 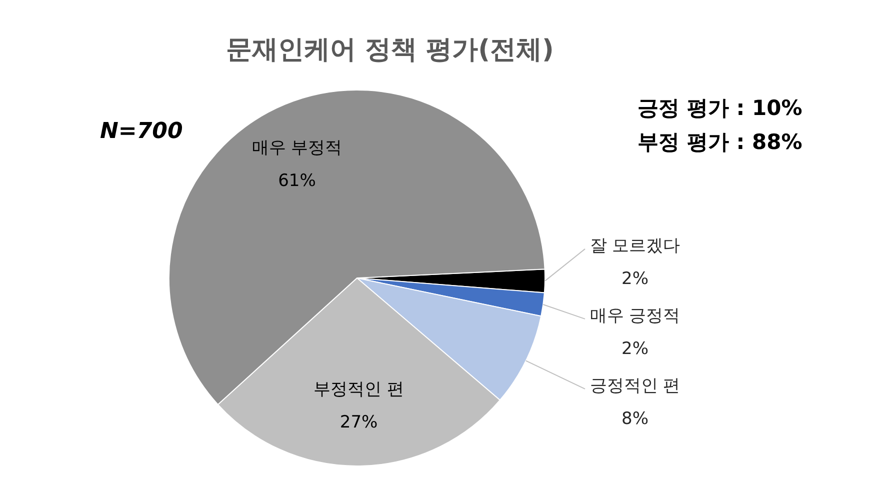 I want to click on chart-title: 문재인케어 정책 평가(전체), so click(x=390, y=50).